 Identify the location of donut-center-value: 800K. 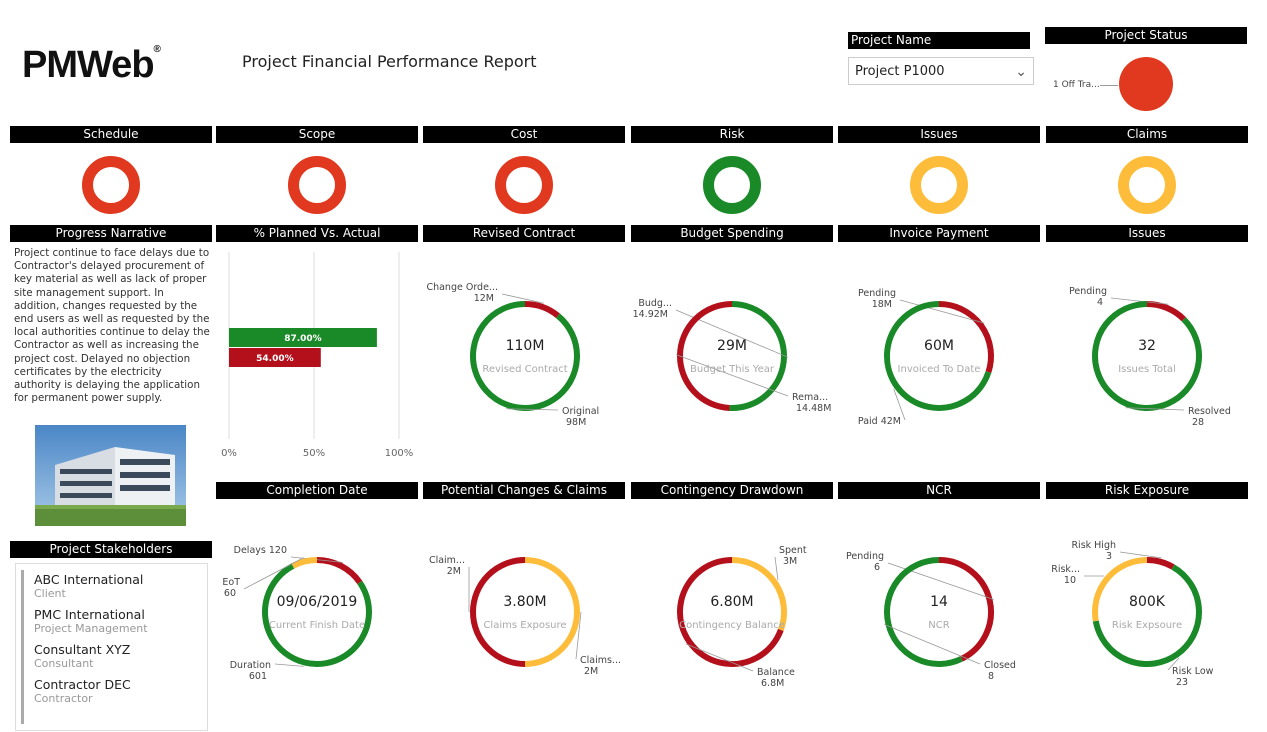
(1147, 602).